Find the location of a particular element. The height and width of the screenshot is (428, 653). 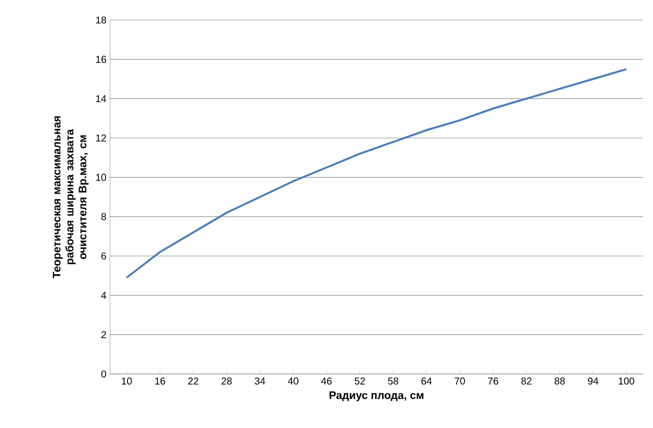

y-tick-label: 6 is located at coordinates (103, 256).